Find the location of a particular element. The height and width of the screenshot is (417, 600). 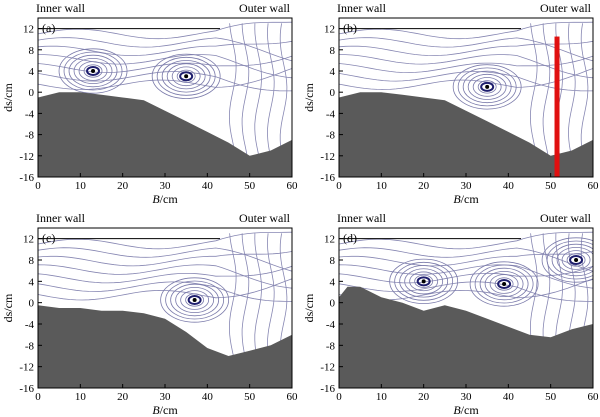

partition-bar is located at coordinates (557, 106).